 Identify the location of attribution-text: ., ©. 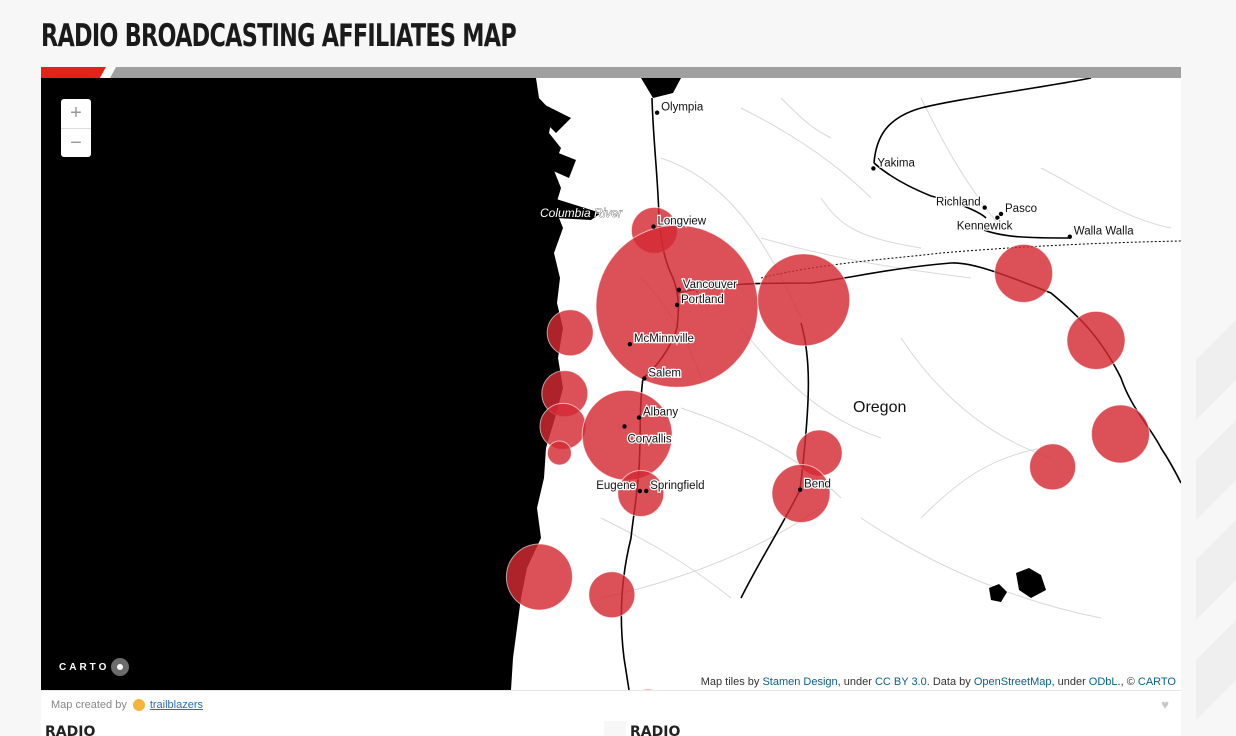
(1127, 682).